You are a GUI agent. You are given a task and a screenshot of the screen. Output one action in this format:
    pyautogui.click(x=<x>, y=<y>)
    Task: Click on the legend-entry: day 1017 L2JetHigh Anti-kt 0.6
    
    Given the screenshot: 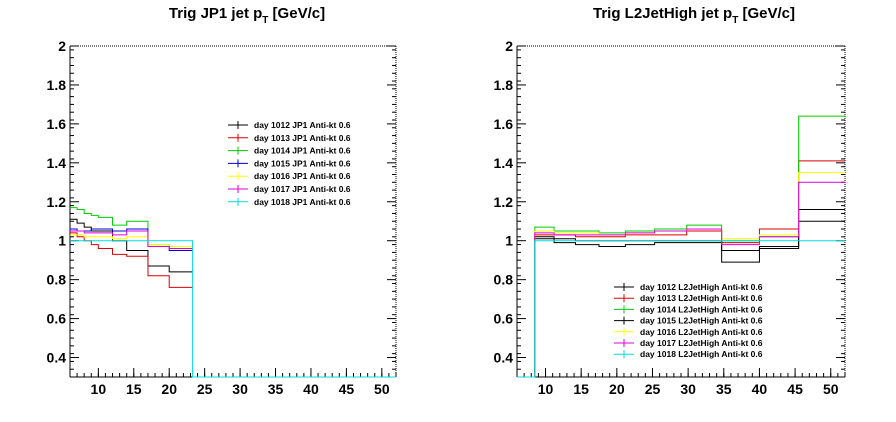 What is the action you would take?
    pyautogui.click(x=701, y=343)
    